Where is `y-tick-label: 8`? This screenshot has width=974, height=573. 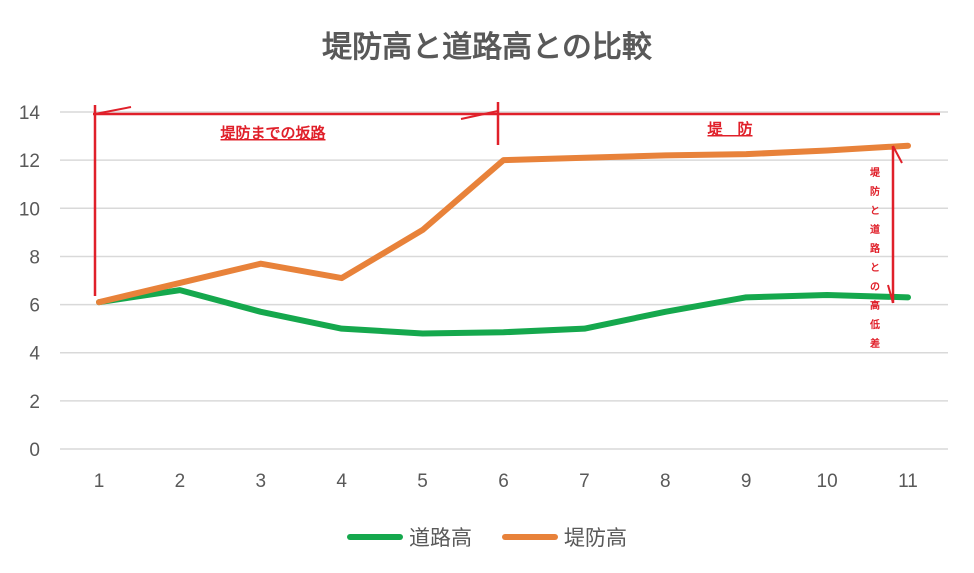 y-tick-label: 8 is located at coordinates (34, 257).